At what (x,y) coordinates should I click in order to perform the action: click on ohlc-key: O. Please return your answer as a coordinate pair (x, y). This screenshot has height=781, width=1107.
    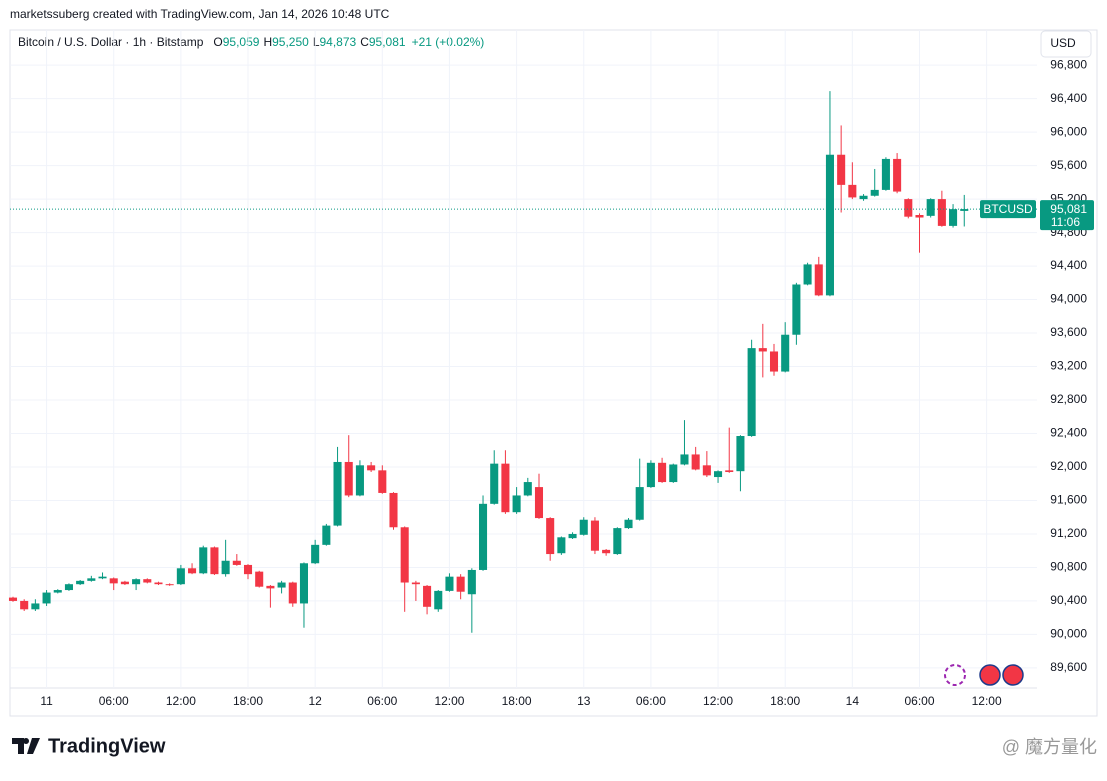
    Looking at the image, I should click on (217, 42).